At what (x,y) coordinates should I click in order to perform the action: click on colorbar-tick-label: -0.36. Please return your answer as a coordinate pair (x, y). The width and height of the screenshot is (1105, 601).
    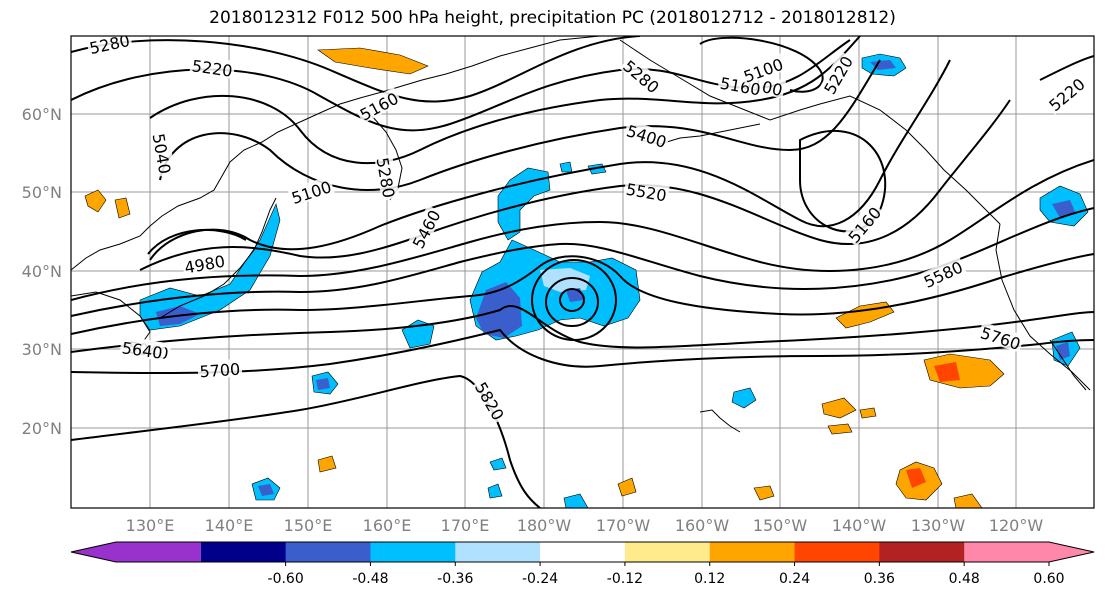
    Looking at the image, I should click on (455, 579).